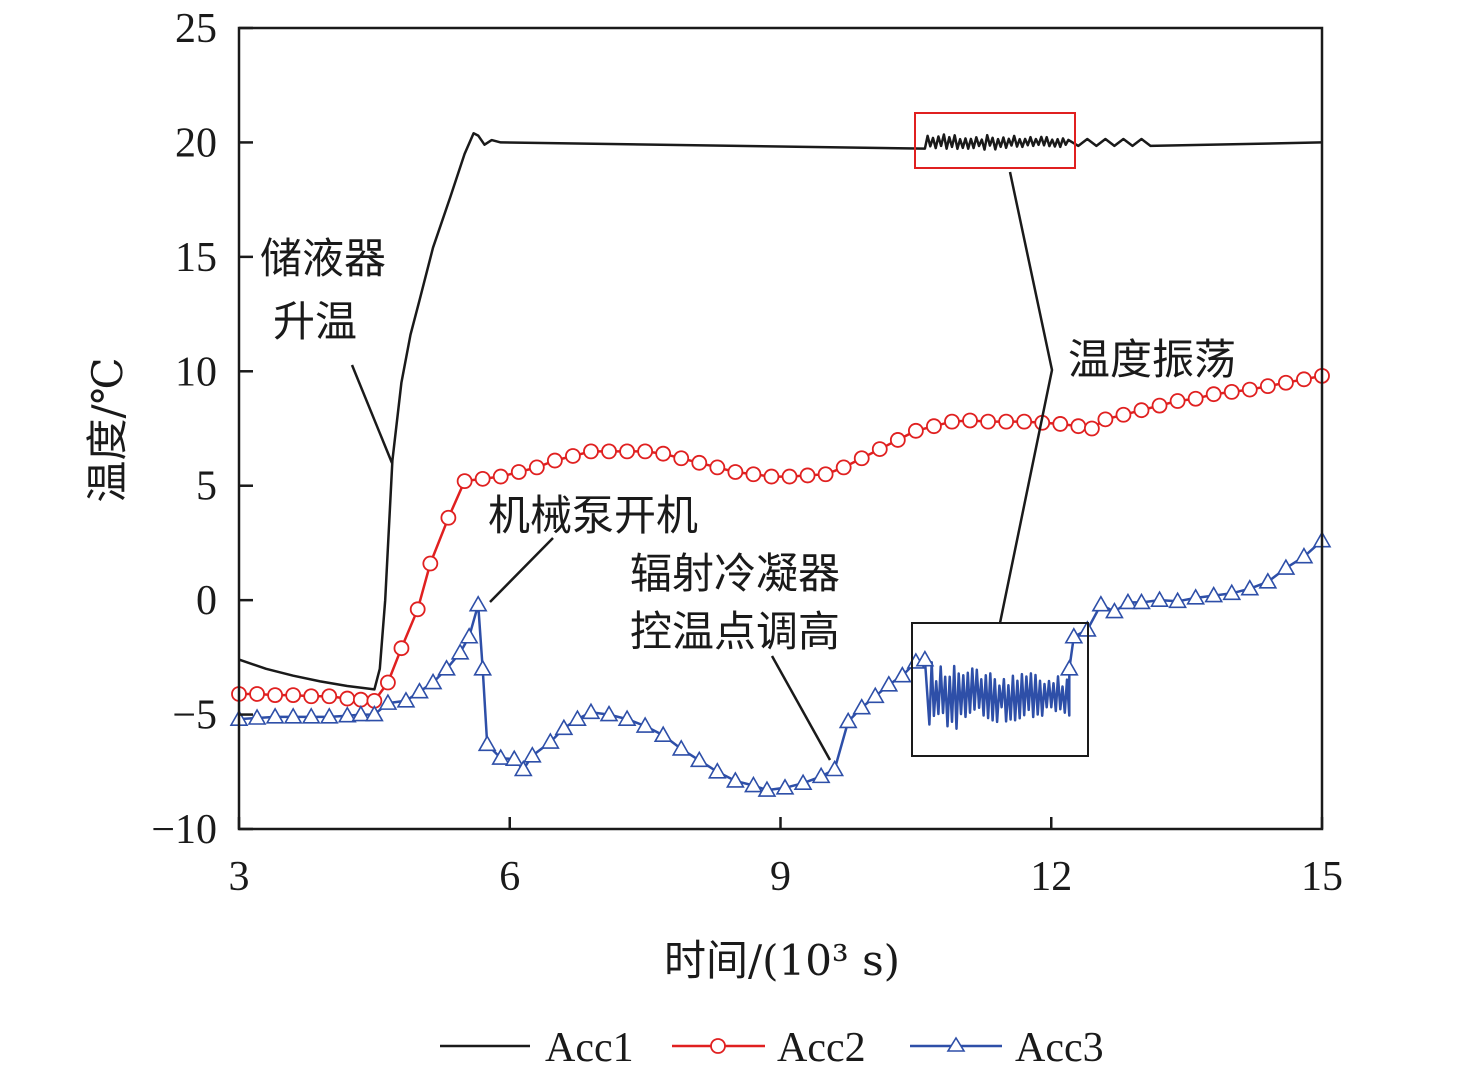 This screenshot has width=1476, height=1080. What do you see at coordinates (184, 830) in the screenshot?
I see `y-tick-label: −10` at bounding box center [184, 830].